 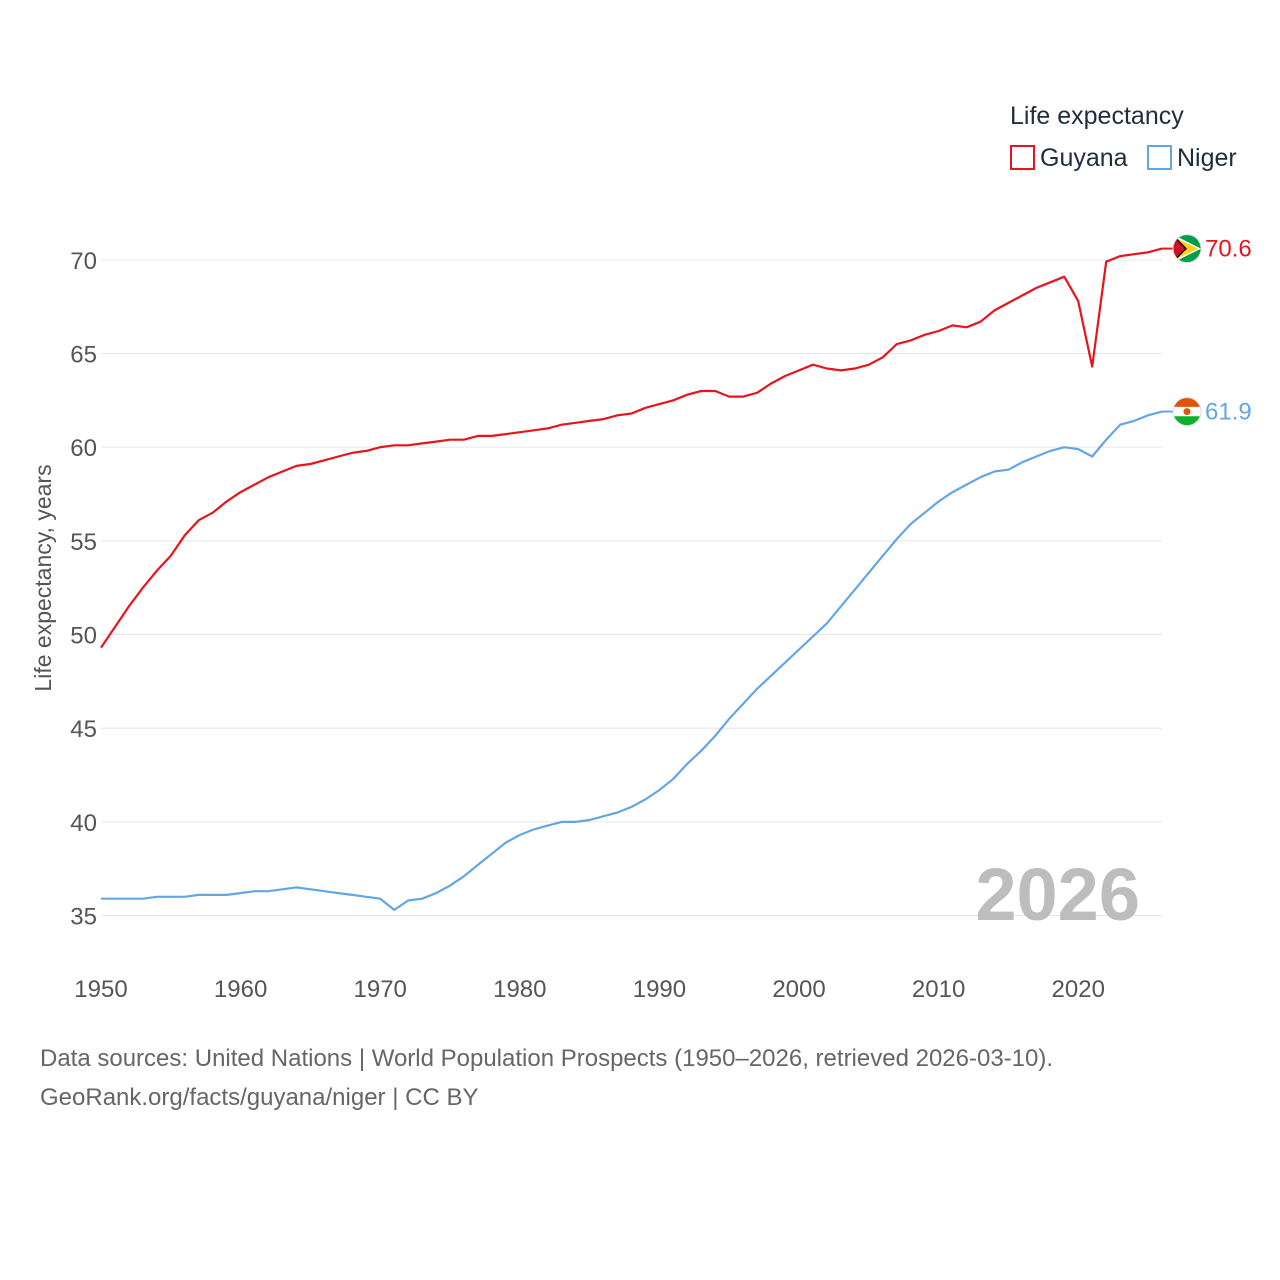 I want to click on y-tick-label-60: 60, so click(x=83, y=448).